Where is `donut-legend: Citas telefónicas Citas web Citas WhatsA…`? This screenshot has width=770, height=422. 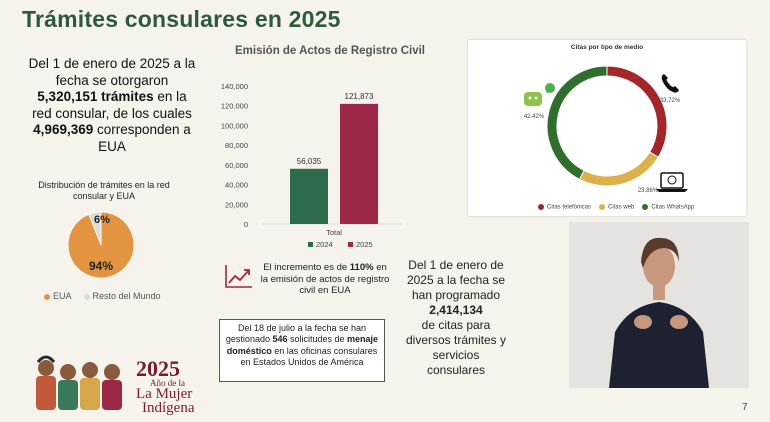
donut-legend: Citas telefónicas Citas web Citas WhatsA… is located at coordinates (616, 207).